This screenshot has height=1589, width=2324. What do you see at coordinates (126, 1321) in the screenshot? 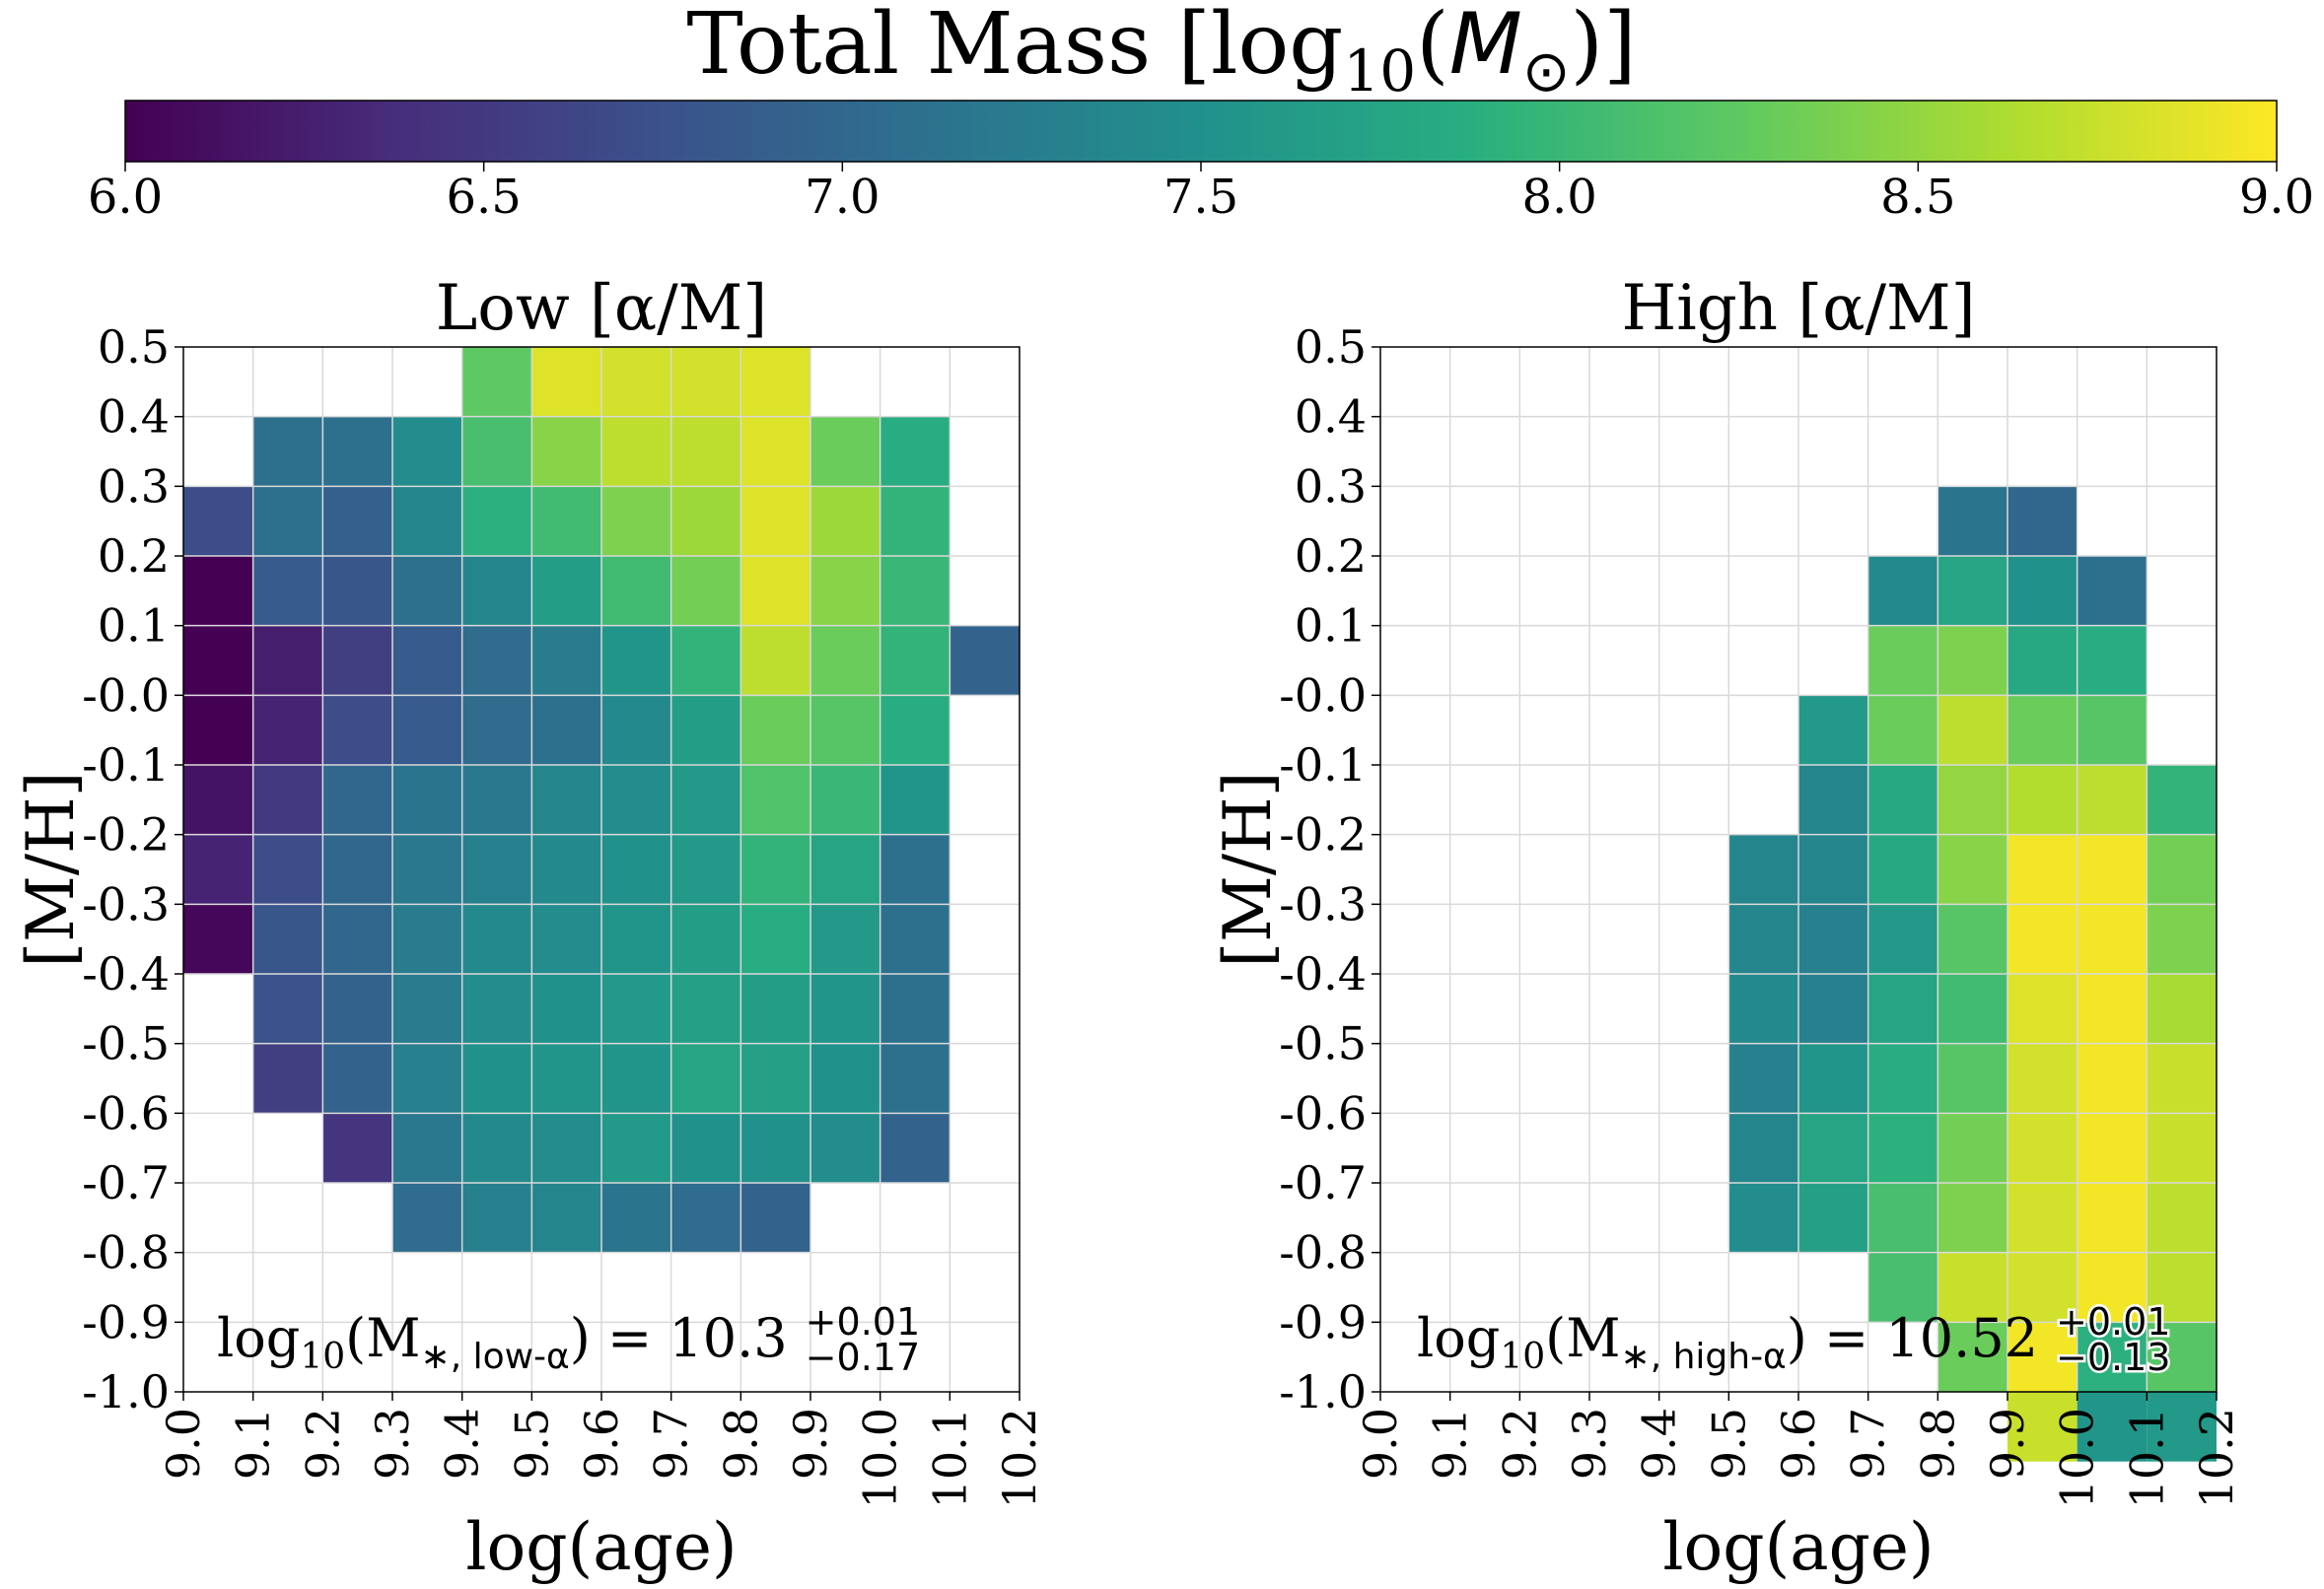
I see `y-tick-label: -0.9` at bounding box center [126, 1321].